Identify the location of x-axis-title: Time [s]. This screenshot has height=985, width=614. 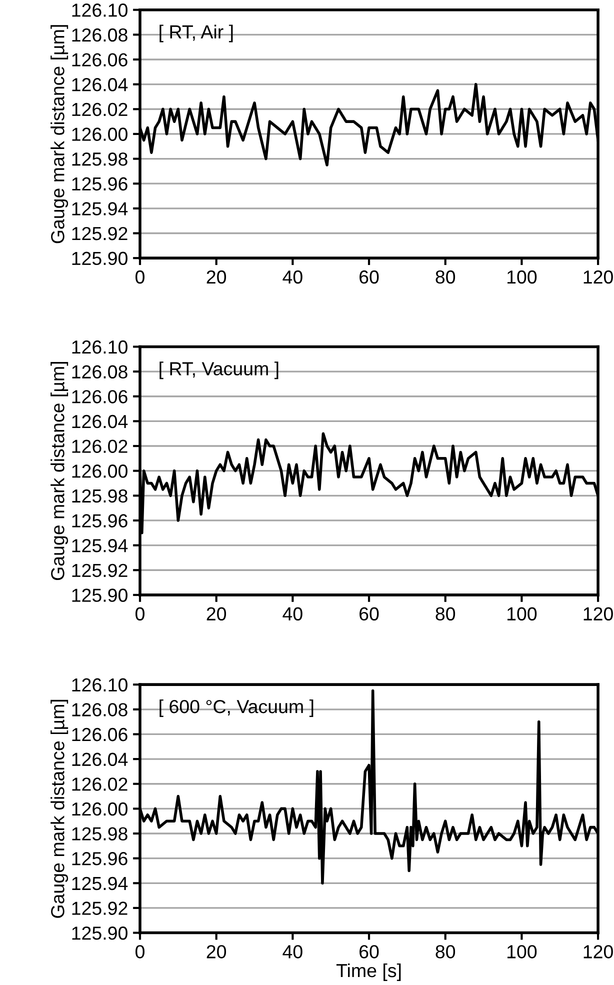
(368, 972).